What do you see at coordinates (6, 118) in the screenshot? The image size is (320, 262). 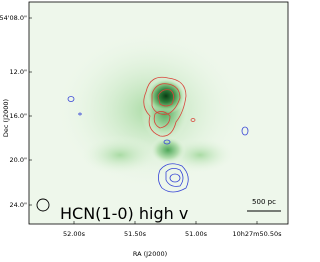 I see `y-axis-label: Dec (J2000)` at bounding box center [6, 118].